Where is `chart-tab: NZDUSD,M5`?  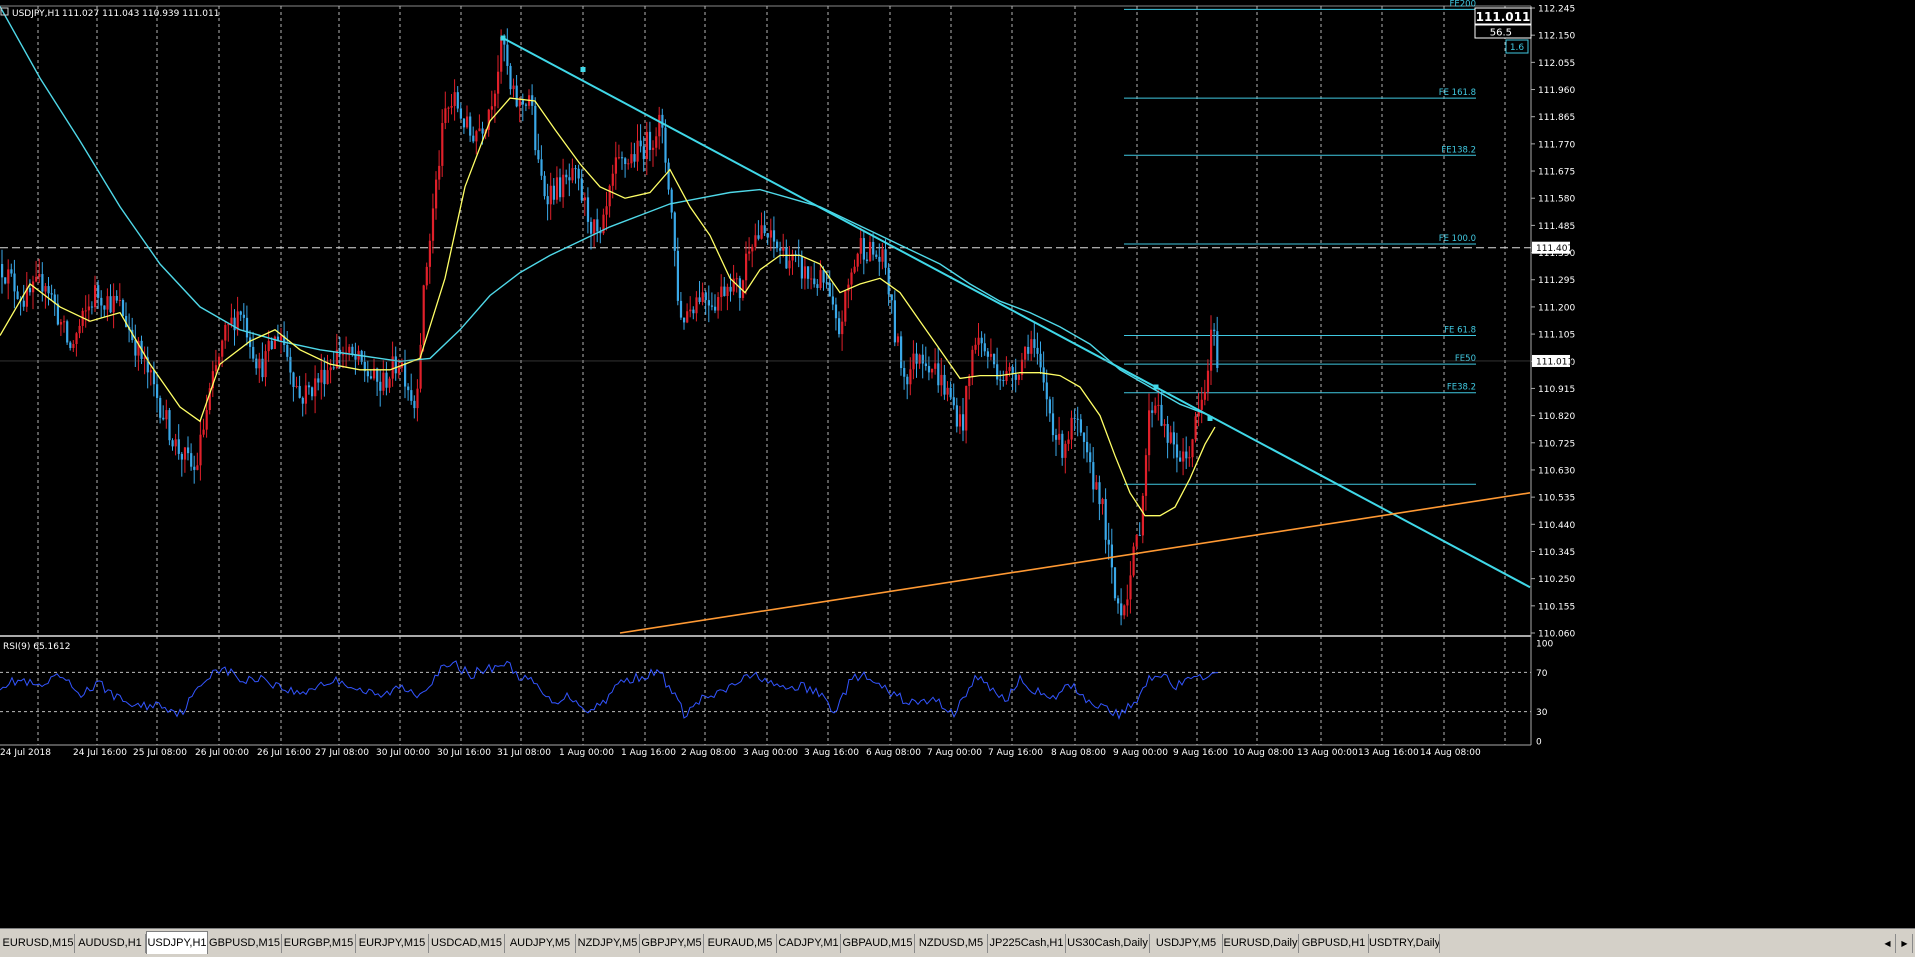 chart-tab: NZDUSD,M5 is located at coordinates (951, 943).